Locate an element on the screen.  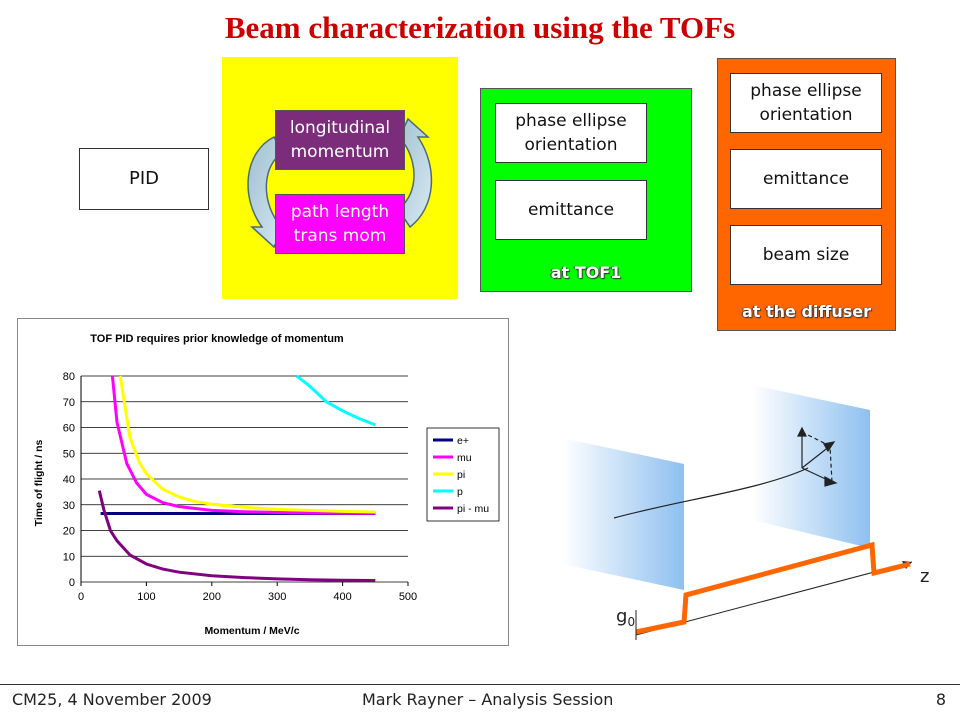
x-tick-label: 400 is located at coordinates (342, 597).